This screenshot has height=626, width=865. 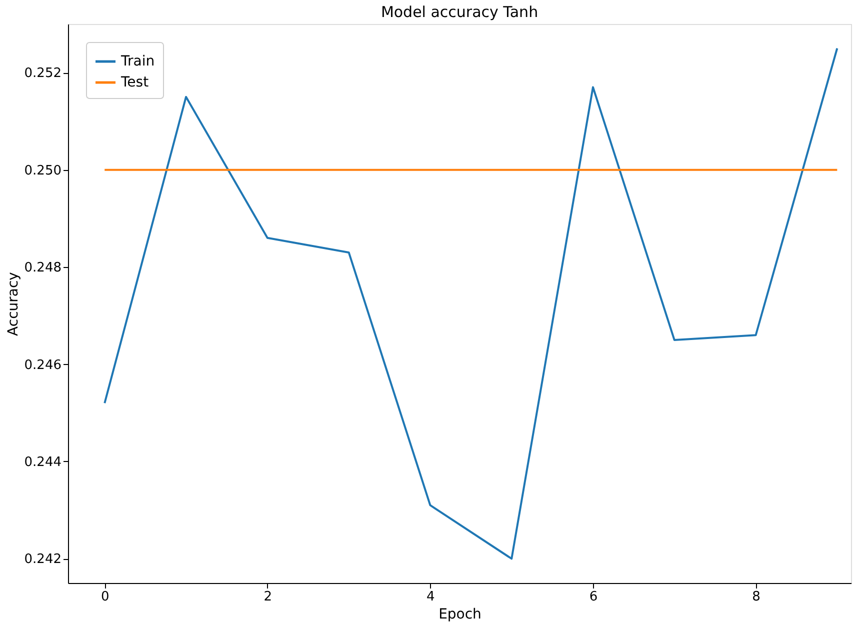 I want to click on x-tick-label: 0, so click(x=105, y=597).